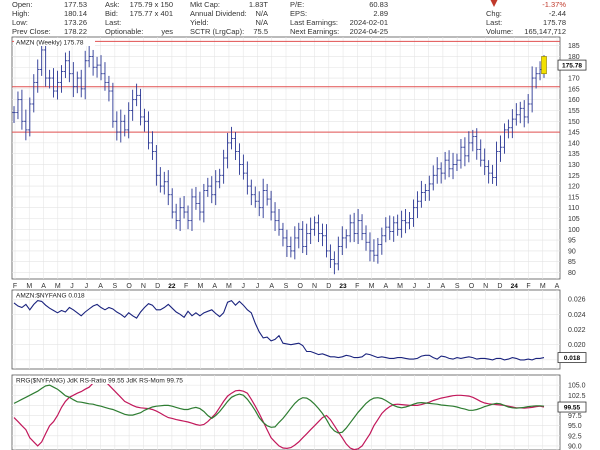 The width and height of the screenshot is (600, 450). What do you see at coordinates (577, 396) in the screenshot?
I see `y-tick-label-2: 102.5` at bounding box center [577, 396].